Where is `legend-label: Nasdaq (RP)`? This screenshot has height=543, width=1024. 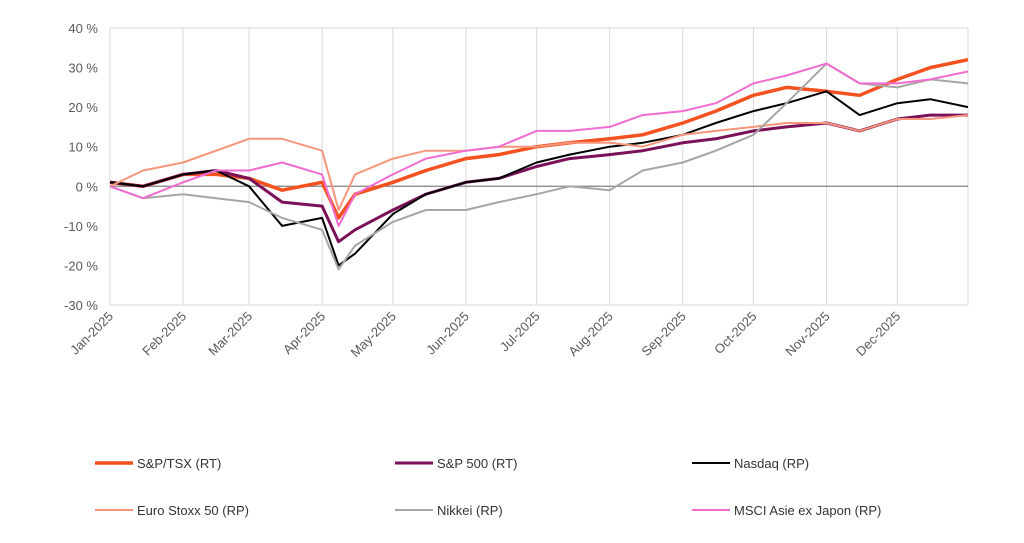 legend-label: Nasdaq (RP) is located at coordinates (771, 463).